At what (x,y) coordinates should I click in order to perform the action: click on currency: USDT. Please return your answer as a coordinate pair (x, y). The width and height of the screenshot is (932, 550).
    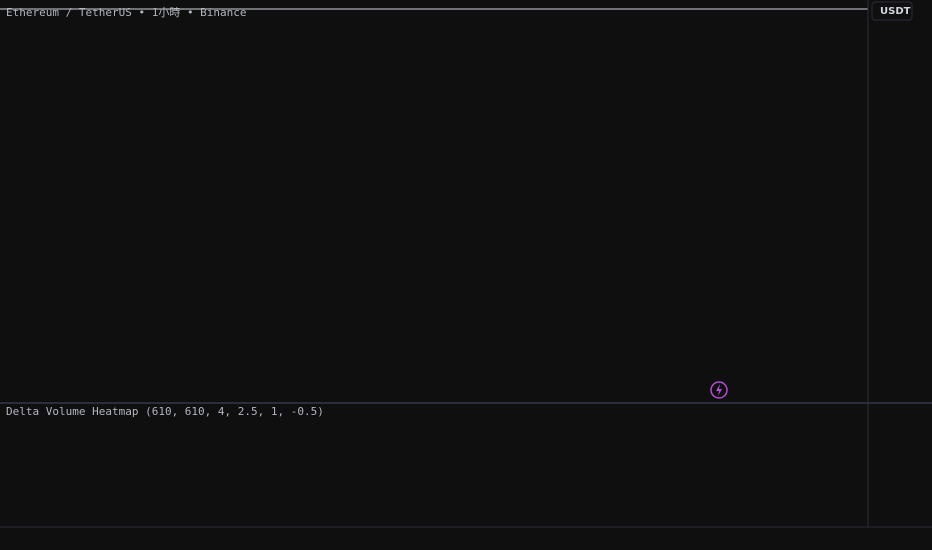
    Looking at the image, I should click on (895, 11).